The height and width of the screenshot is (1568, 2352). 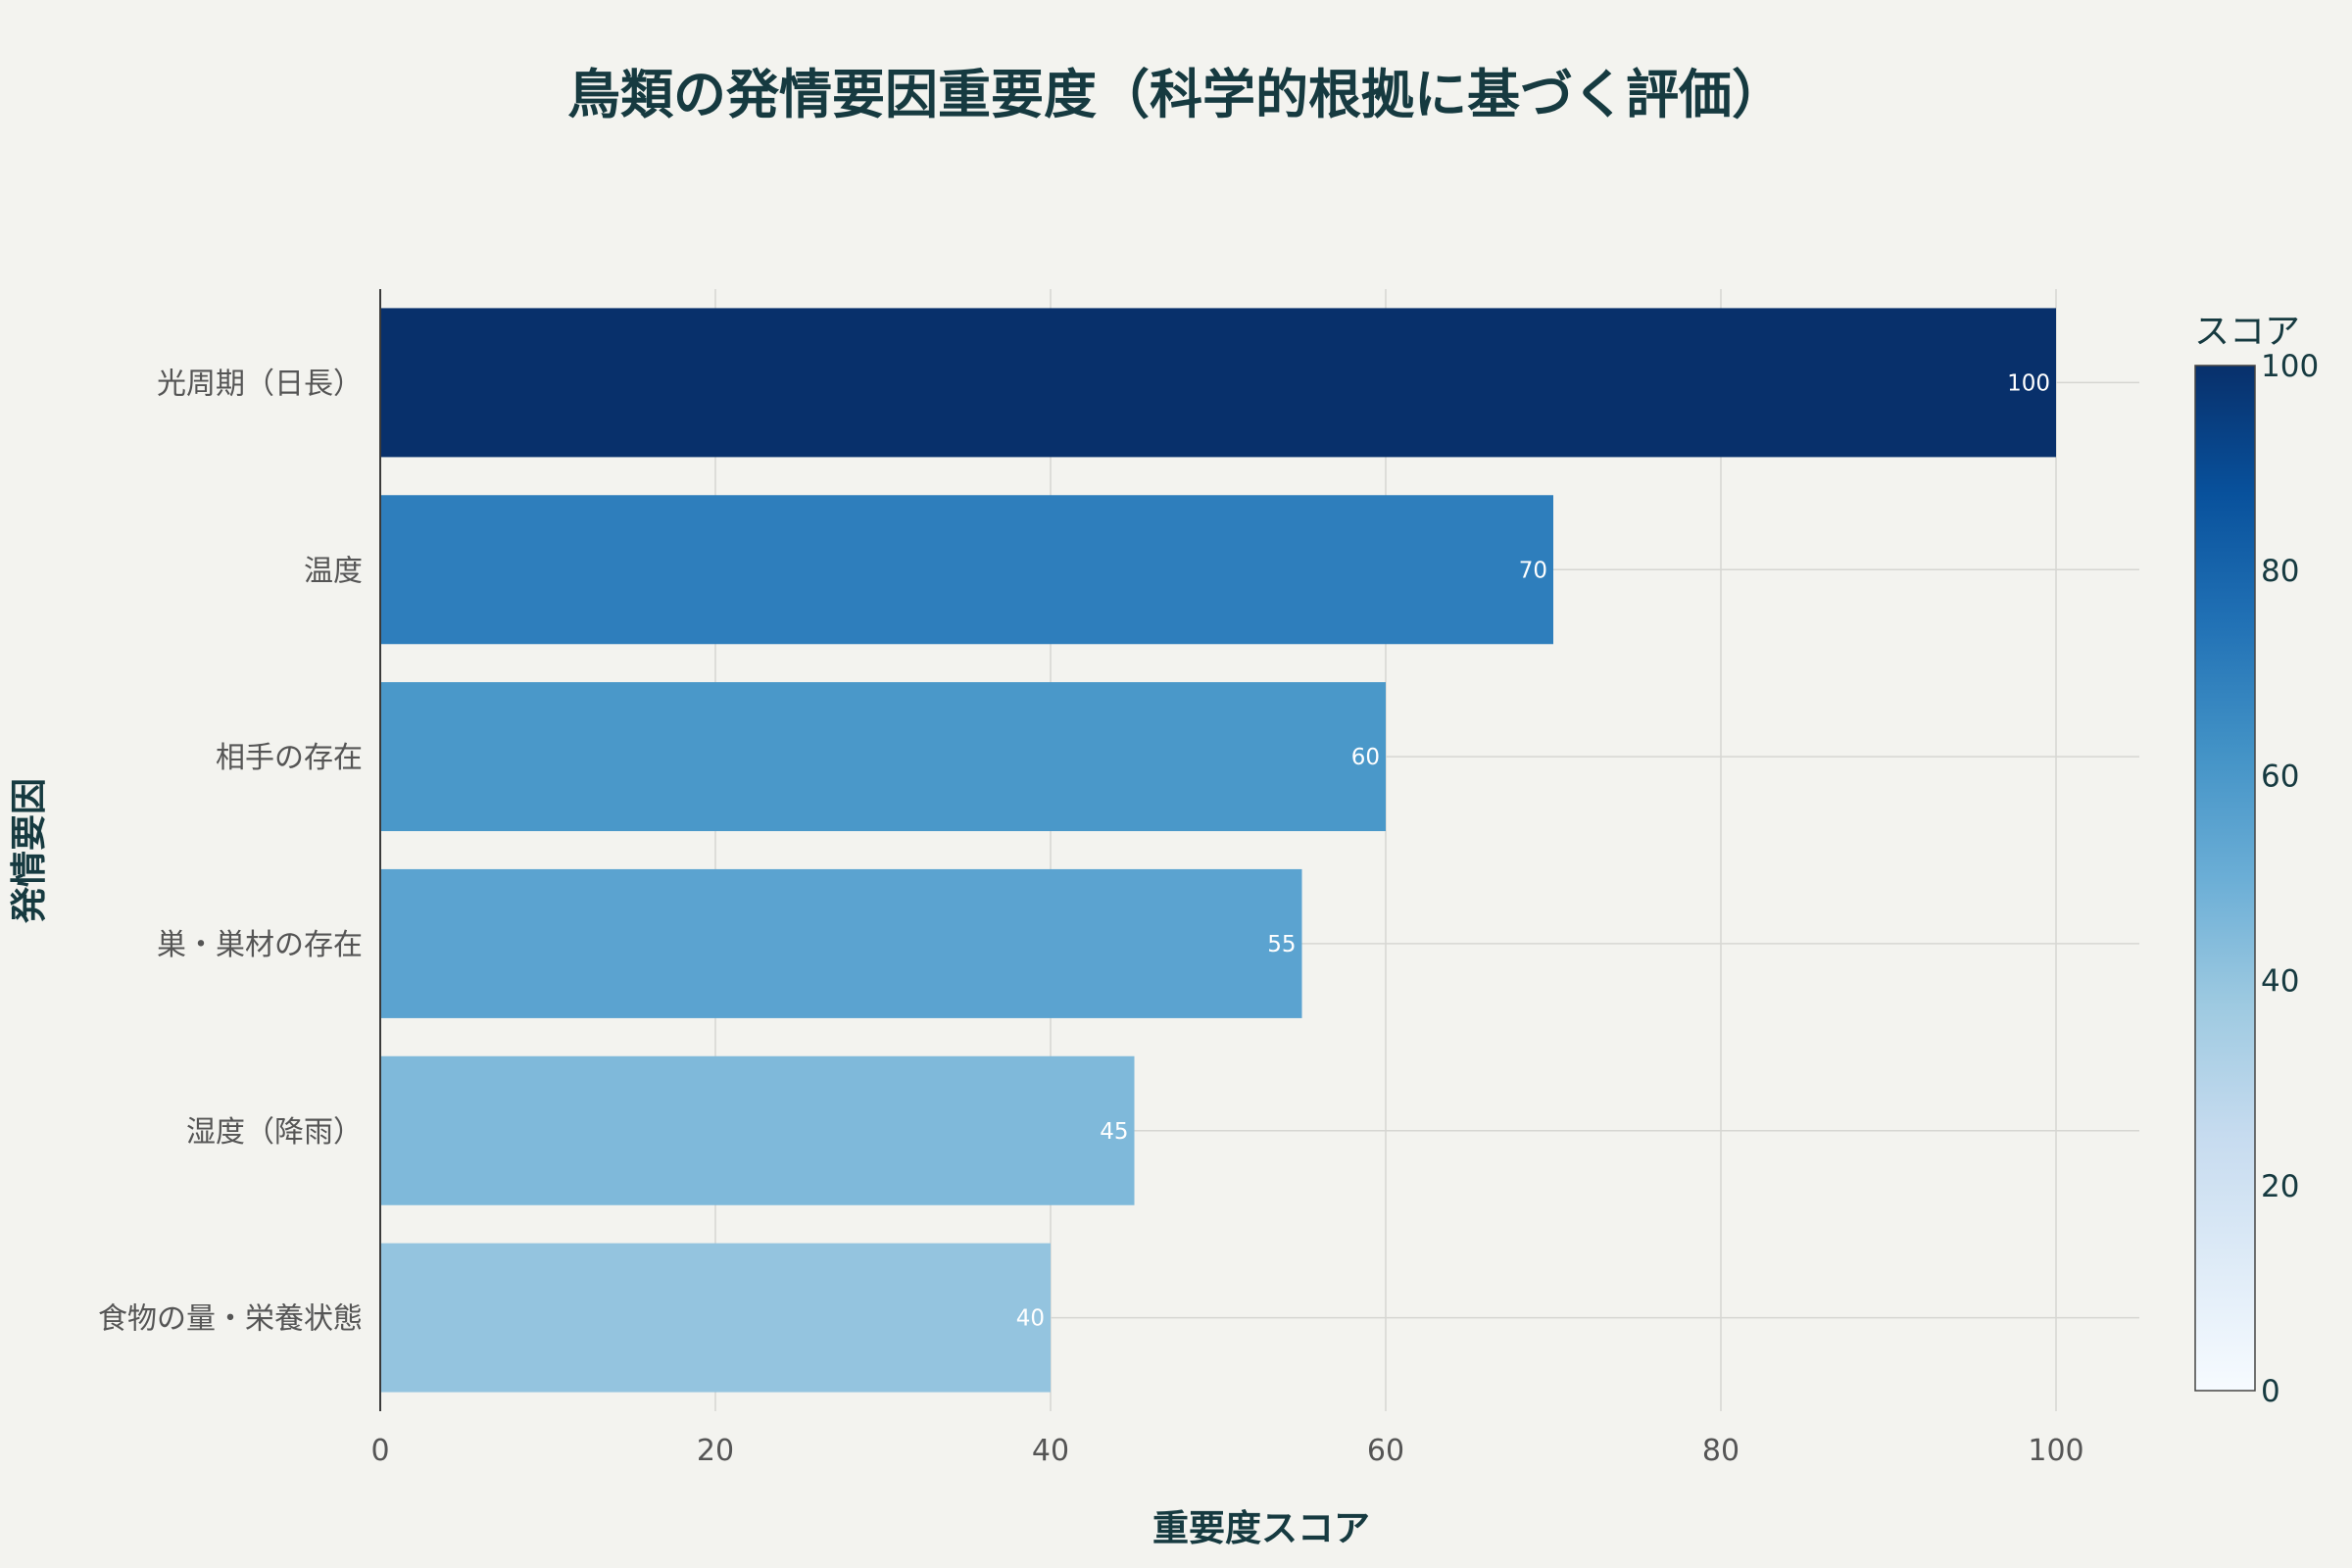 What do you see at coordinates (1281, 944) in the screenshot?
I see `bar-value-label: 55` at bounding box center [1281, 944].